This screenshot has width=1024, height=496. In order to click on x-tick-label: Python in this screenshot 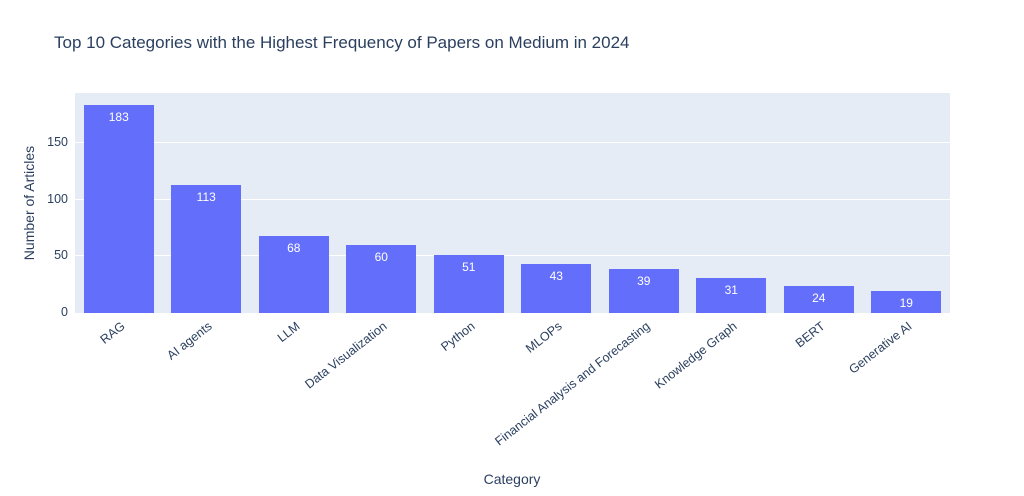, I will do `click(458, 336)`.